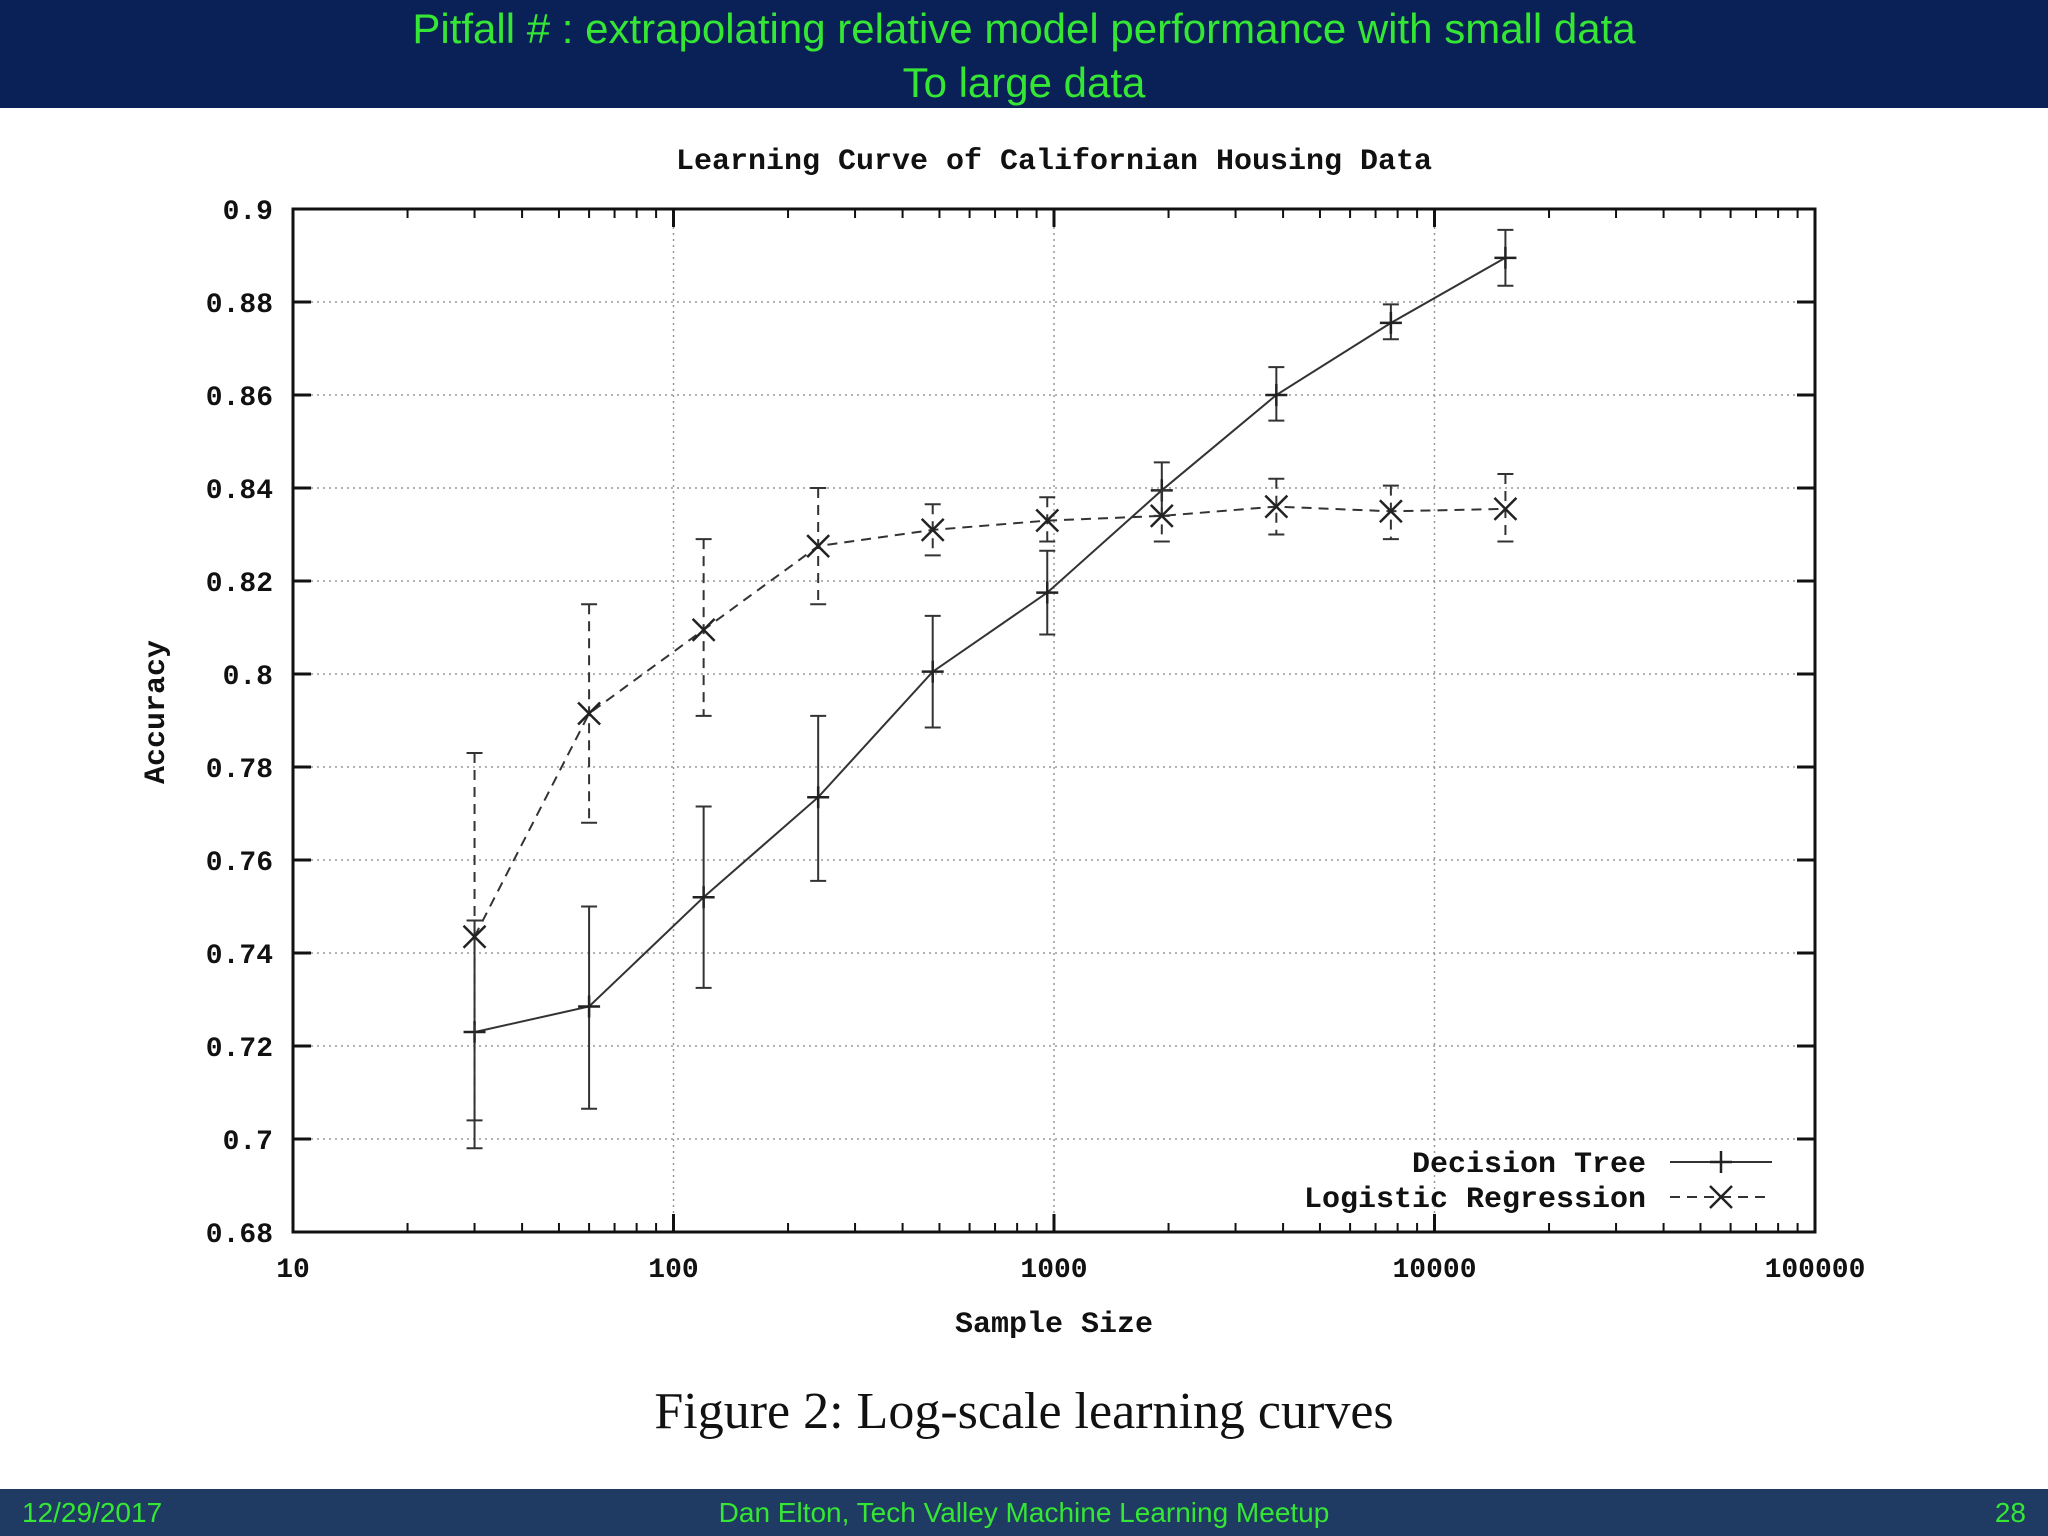  Describe the element at coordinates (1815, 1270) in the screenshot. I see `x-tick-label: 100000` at that location.